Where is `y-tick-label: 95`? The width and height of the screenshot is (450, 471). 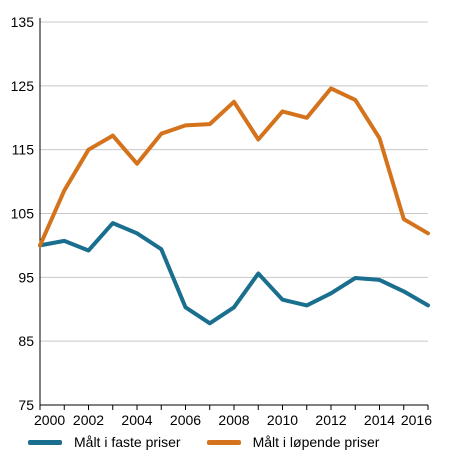
y-tick-label: 95 is located at coordinates (26, 277).